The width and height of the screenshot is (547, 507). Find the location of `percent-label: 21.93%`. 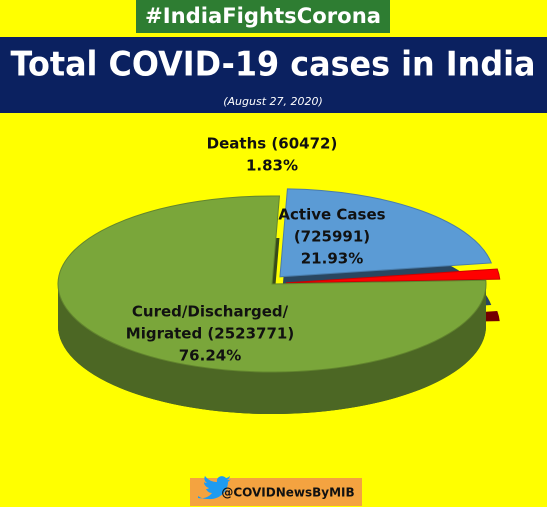

percent-label: 21.93% is located at coordinates (332, 259).